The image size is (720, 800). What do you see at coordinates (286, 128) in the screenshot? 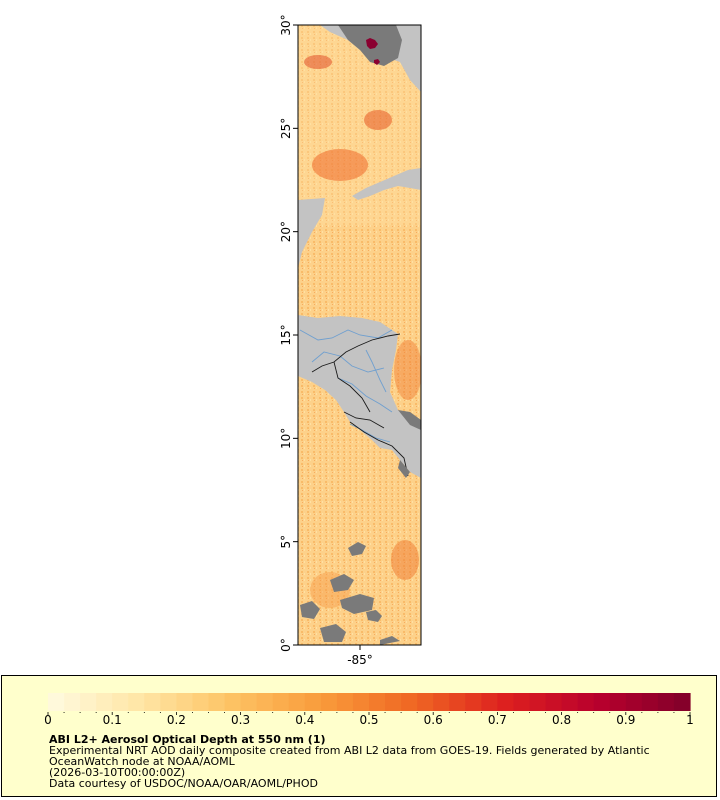
I see `lat-tick-label: 25°` at bounding box center [286, 128].